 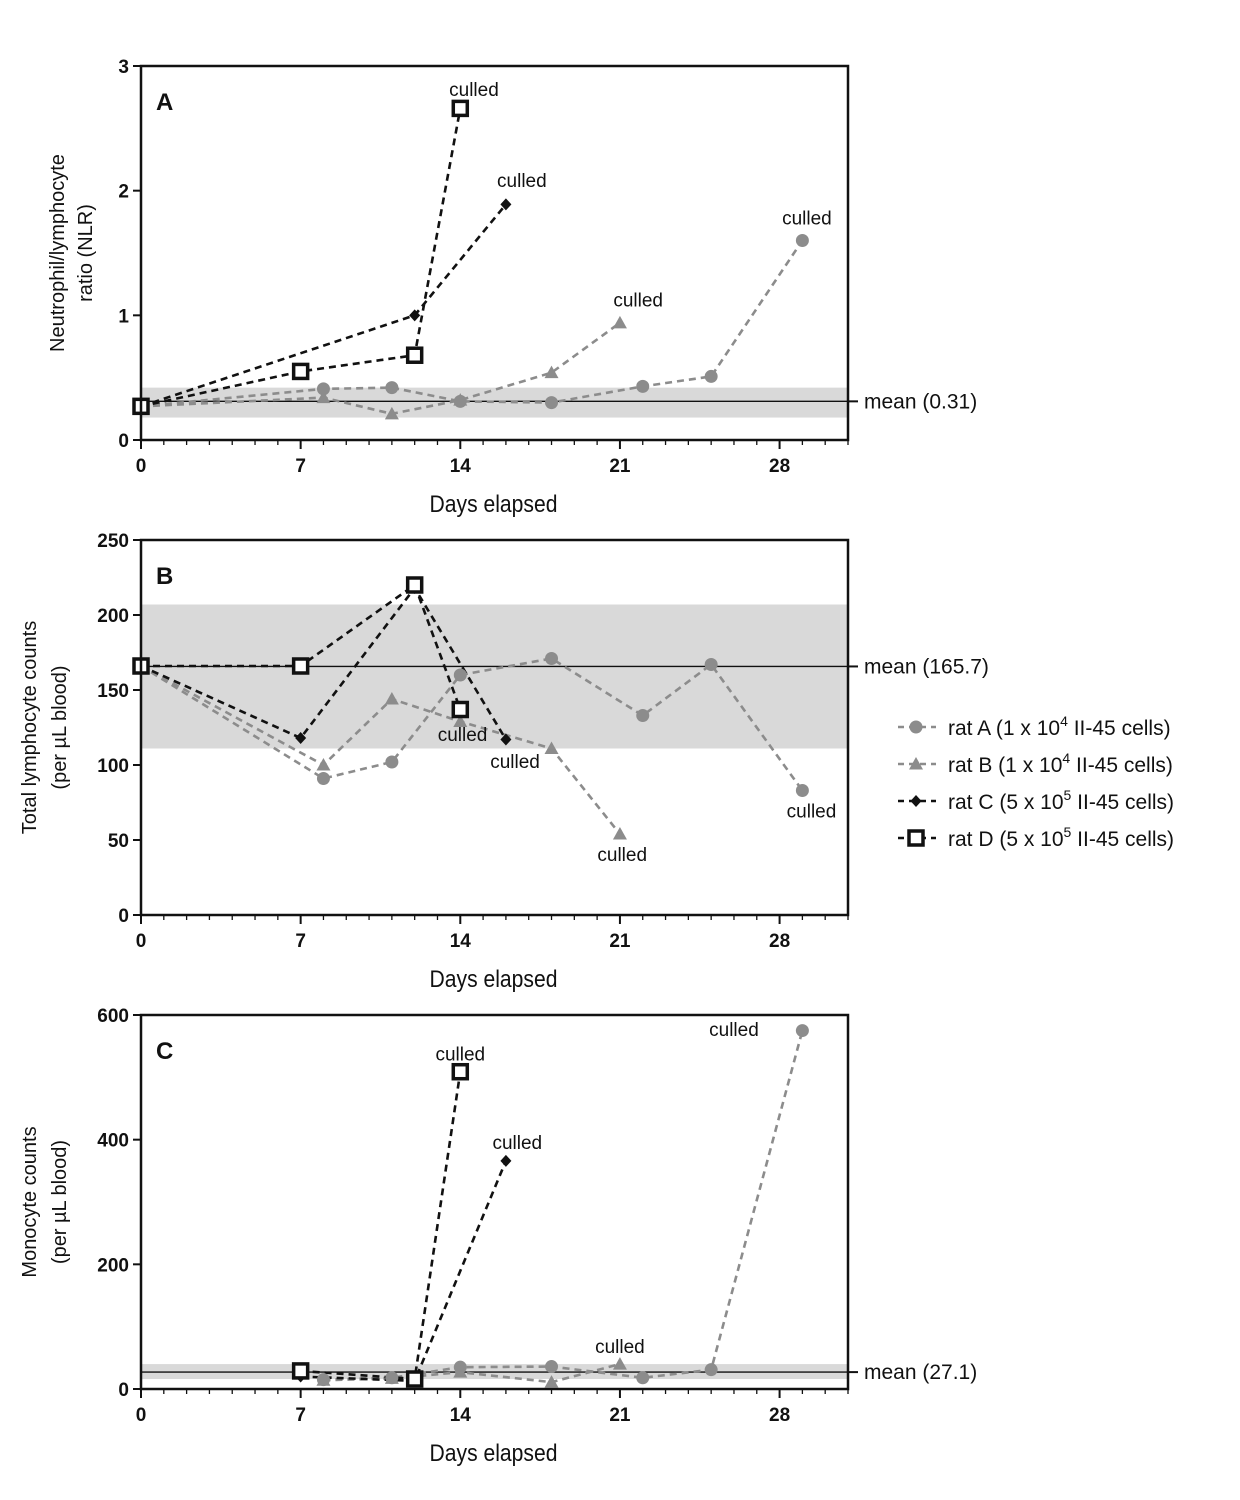 What do you see at coordinates (113, 1141) in the screenshot?
I see `y-tick-label: 400` at bounding box center [113, 1141].